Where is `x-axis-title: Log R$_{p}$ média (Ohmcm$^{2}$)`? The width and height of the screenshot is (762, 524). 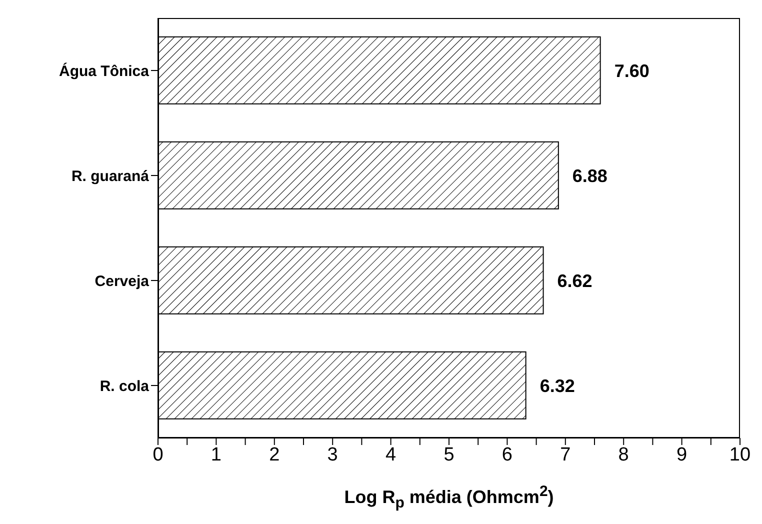 x-axis-title: Log R$_{p}$ média (Ohmcm$^{2}$) is located at coordinates (449, 497).